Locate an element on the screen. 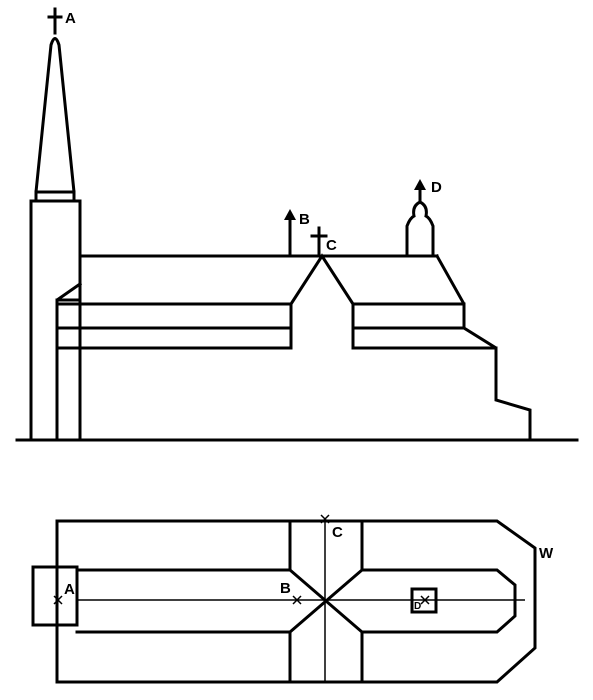 This screenshot has height=700, width=593. cross-mark-d-icon is located at coordinates (425, 600).